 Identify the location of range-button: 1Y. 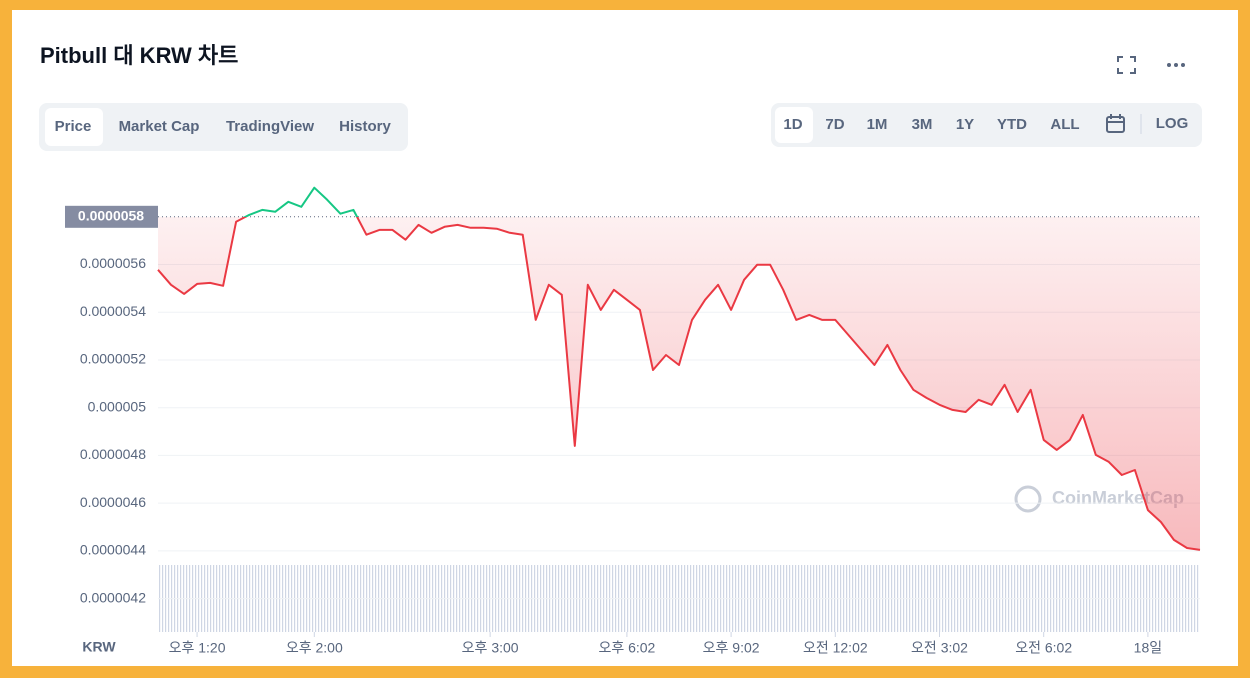
(965, 124).